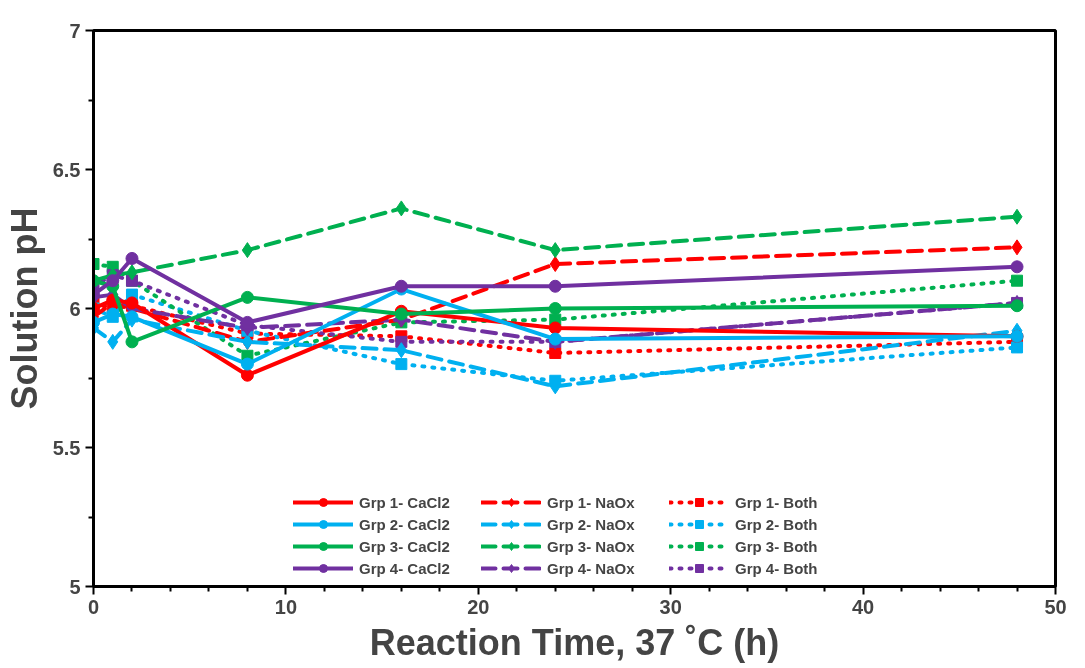  I want to click on legend-label: Grp 4- NaOx, so click(591, 568).